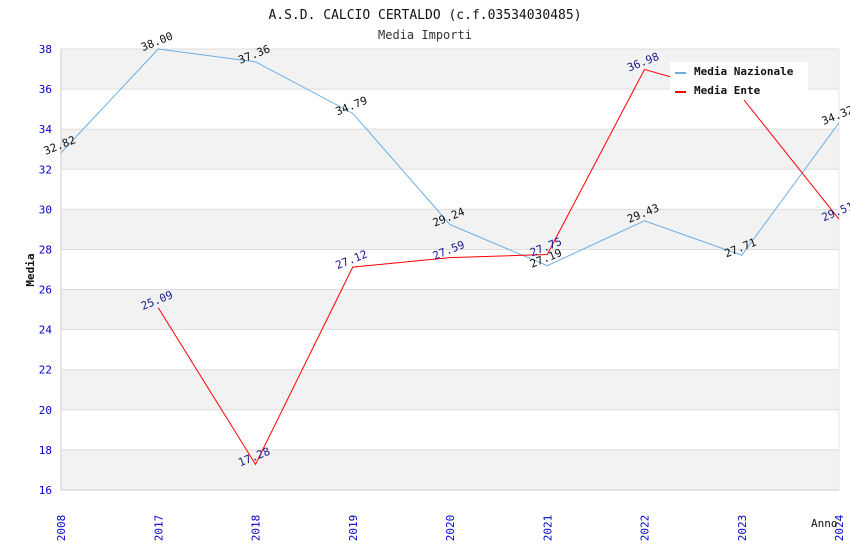  What do you see at coordinates (45, 249) in the screenshot?
I see `y-tick-label: 28` at bounding box center [45, 249].